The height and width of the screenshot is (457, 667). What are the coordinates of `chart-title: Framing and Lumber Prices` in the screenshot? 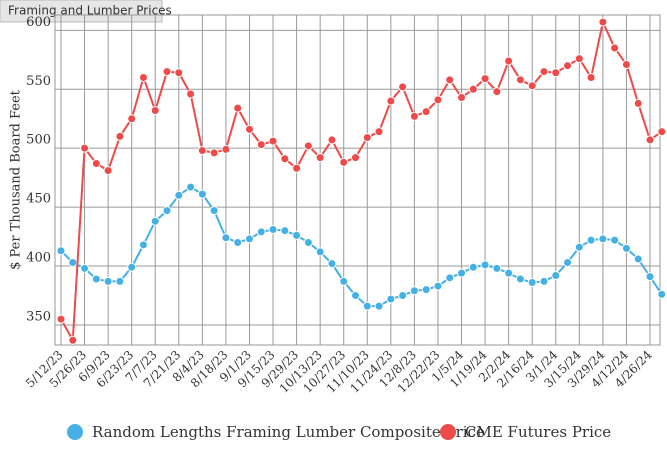 It's located at (90, 11).